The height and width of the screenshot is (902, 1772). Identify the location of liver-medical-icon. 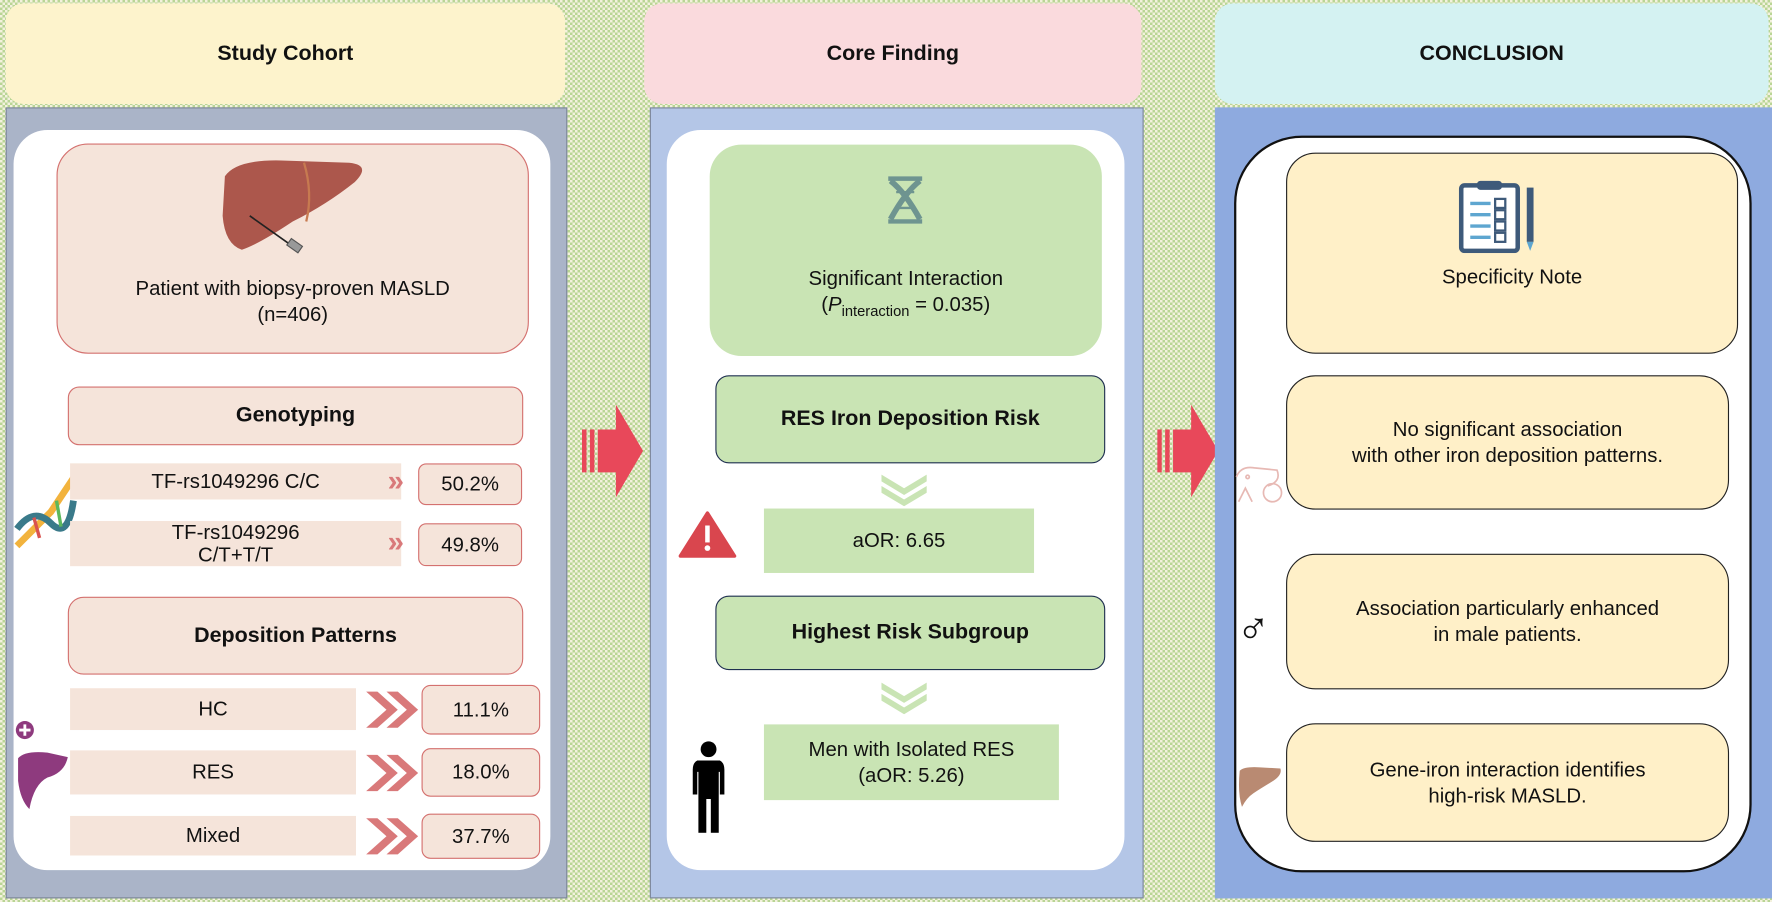
(41, 765).